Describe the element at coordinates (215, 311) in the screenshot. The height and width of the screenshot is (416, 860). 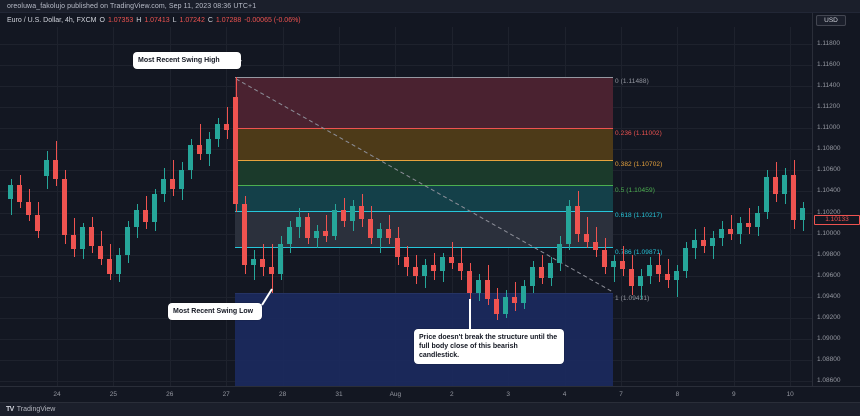
I see `annotation-swing-low: Most Recent Swing Low` at that location.